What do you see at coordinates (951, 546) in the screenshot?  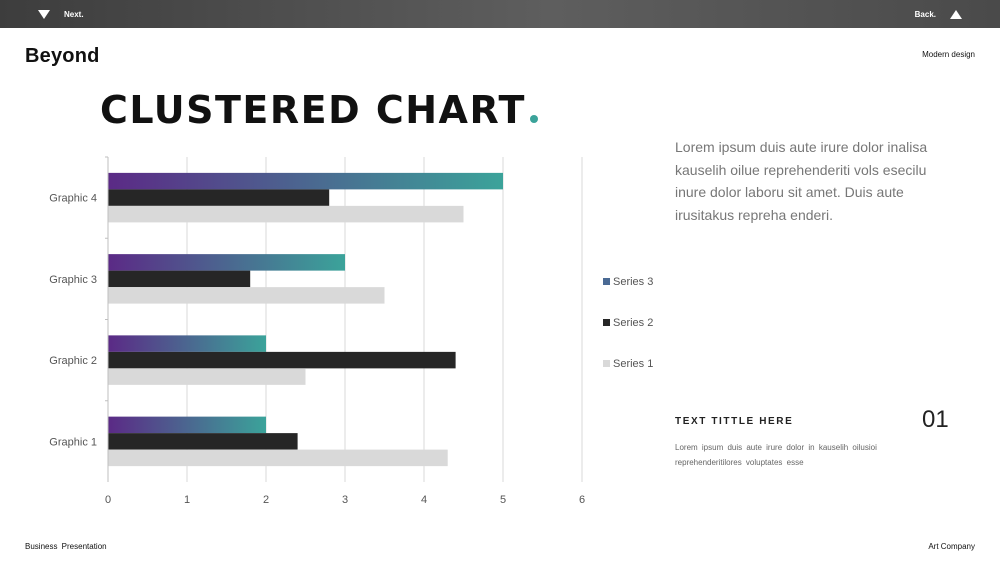 I see `footer-right: Art Company` at bounding box center [951, 546].